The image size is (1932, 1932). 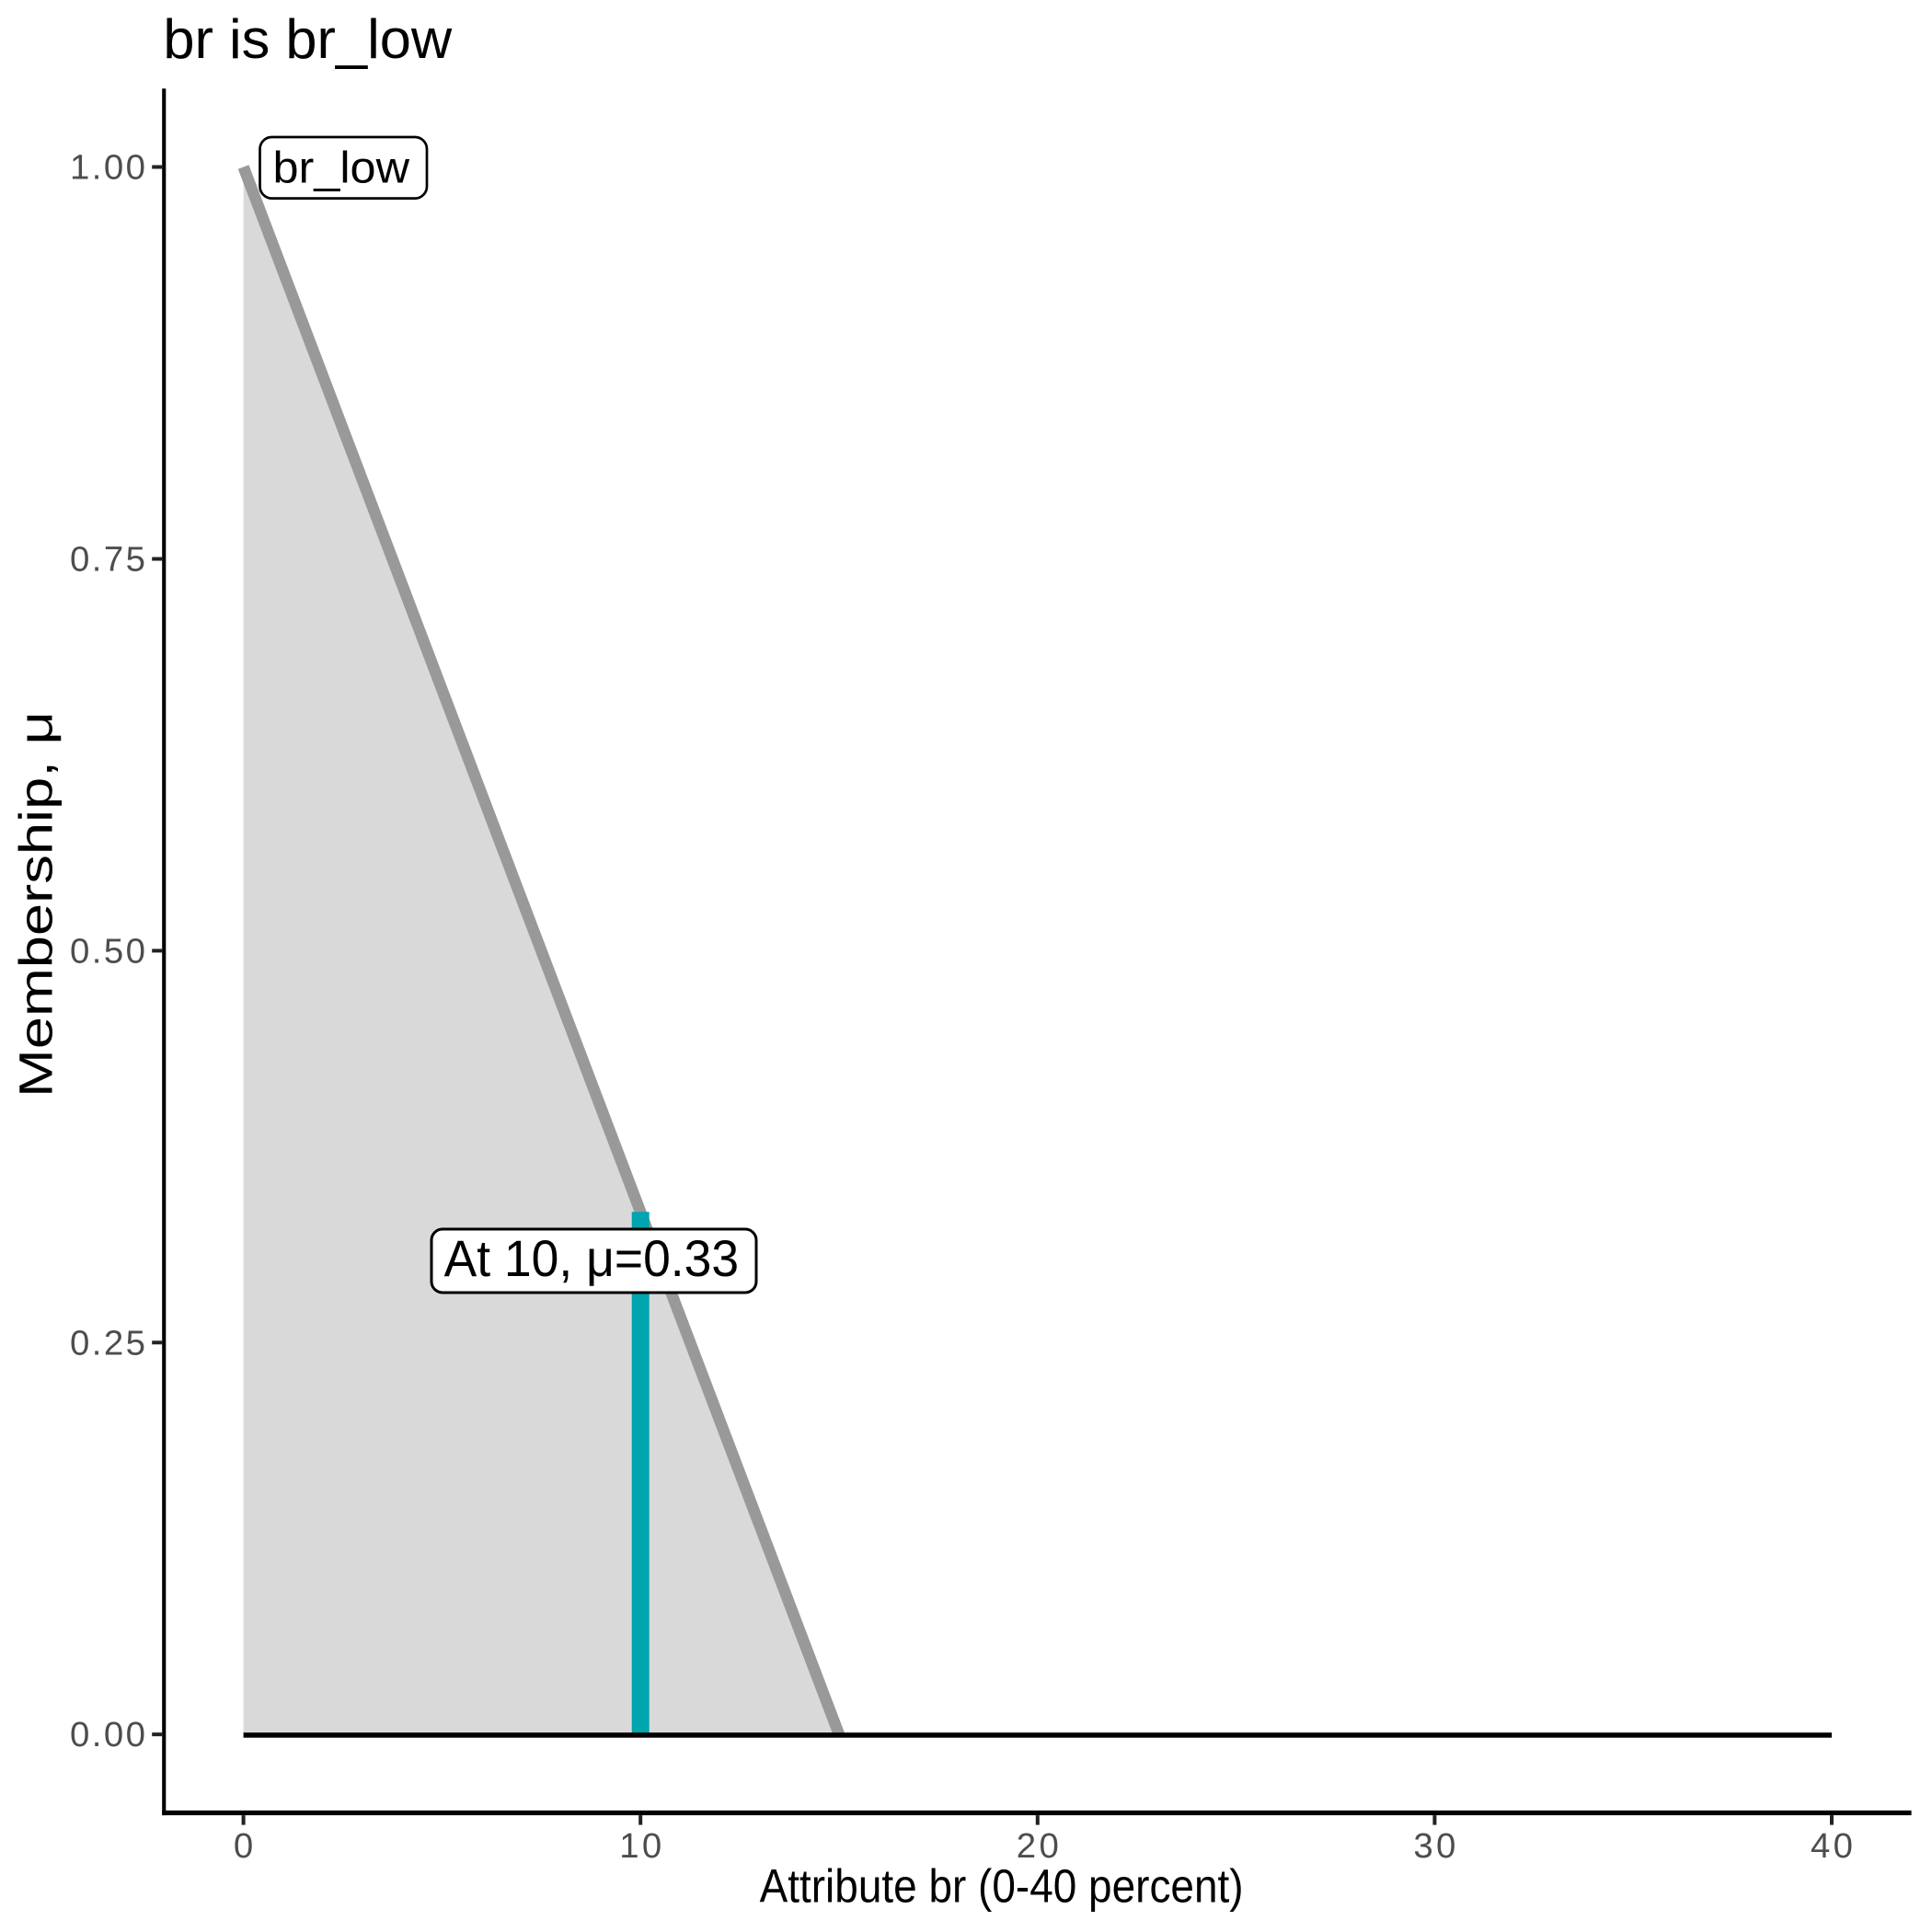 What do you see at coordinates (107, 1343) in the screenshot?
I see `svg-text: 0.25` at bounding box center [107, 1343].